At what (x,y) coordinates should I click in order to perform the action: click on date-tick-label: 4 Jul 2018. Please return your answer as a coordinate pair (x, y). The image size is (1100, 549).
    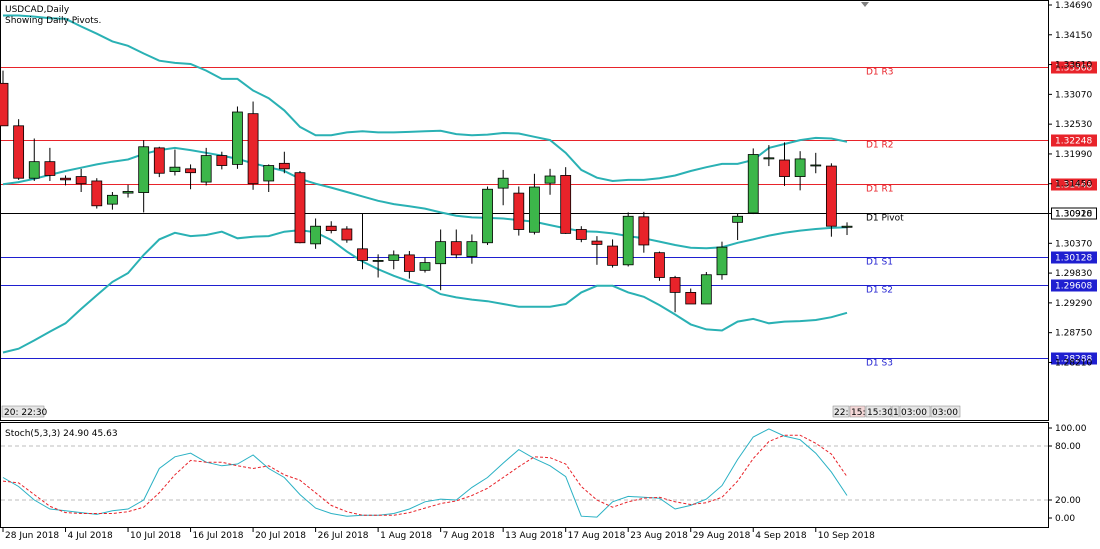
    Looking at the image, I should click on (90, 536).